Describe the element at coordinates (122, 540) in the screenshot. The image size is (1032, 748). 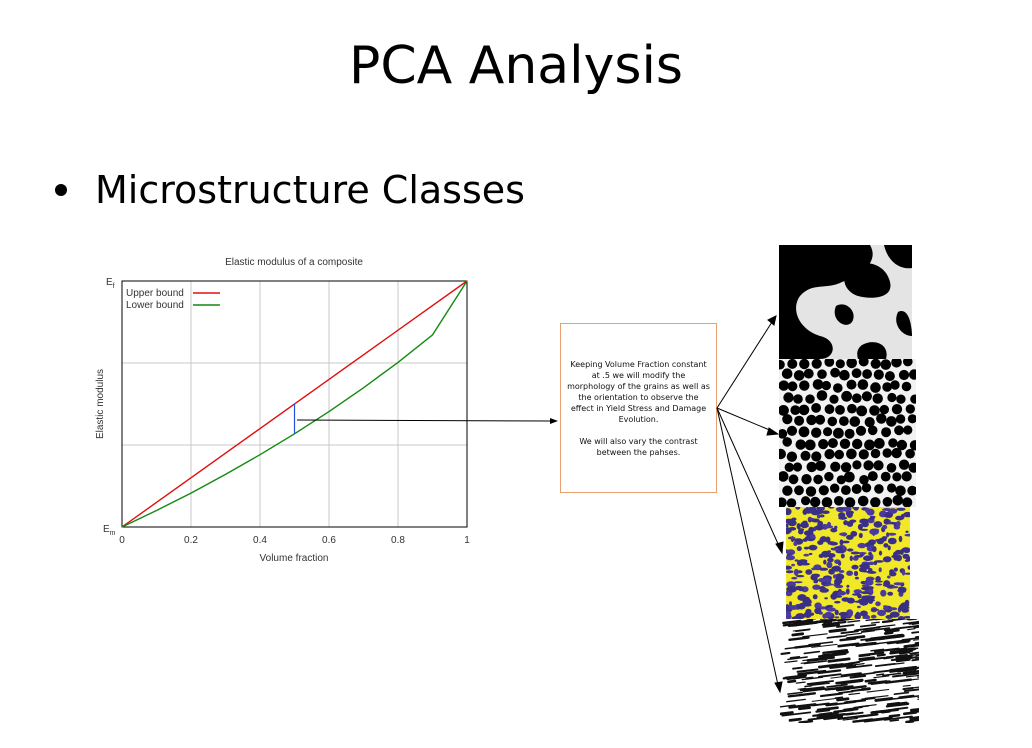
I see `x-tick-label: 0` at that location.